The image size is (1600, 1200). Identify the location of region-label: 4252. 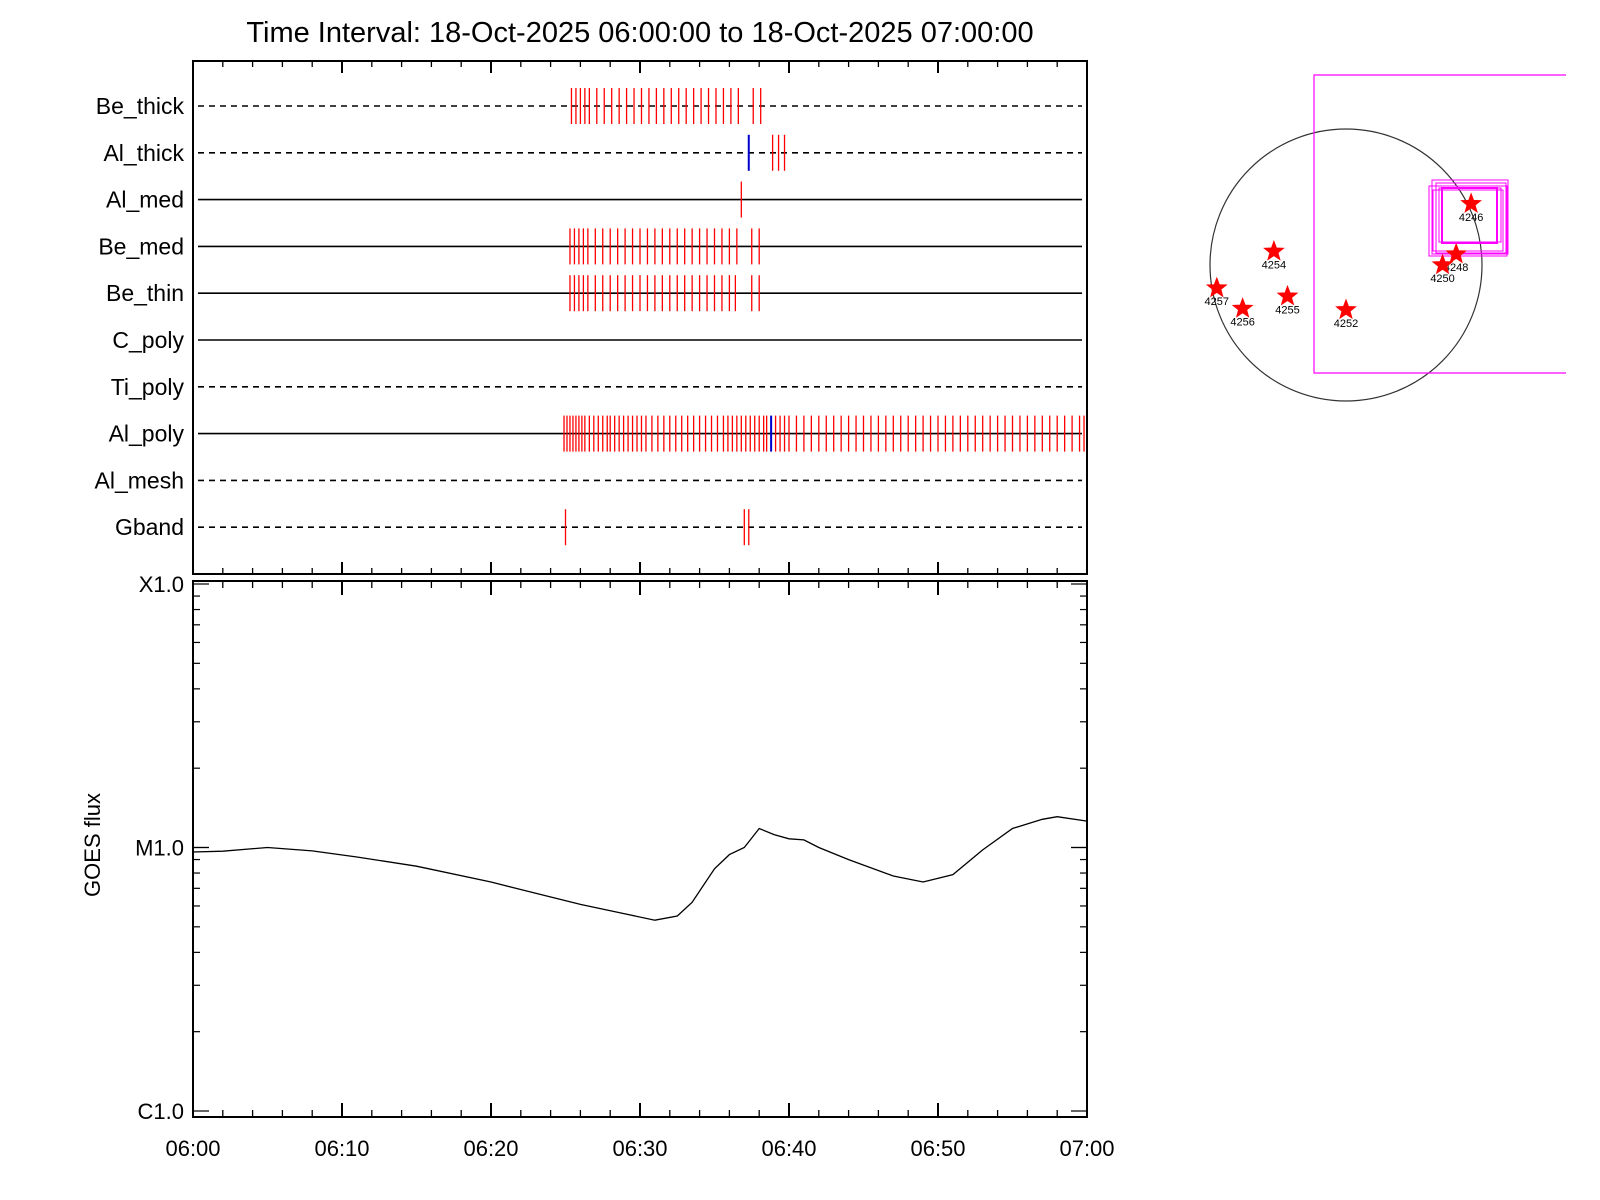
(1346, 324).